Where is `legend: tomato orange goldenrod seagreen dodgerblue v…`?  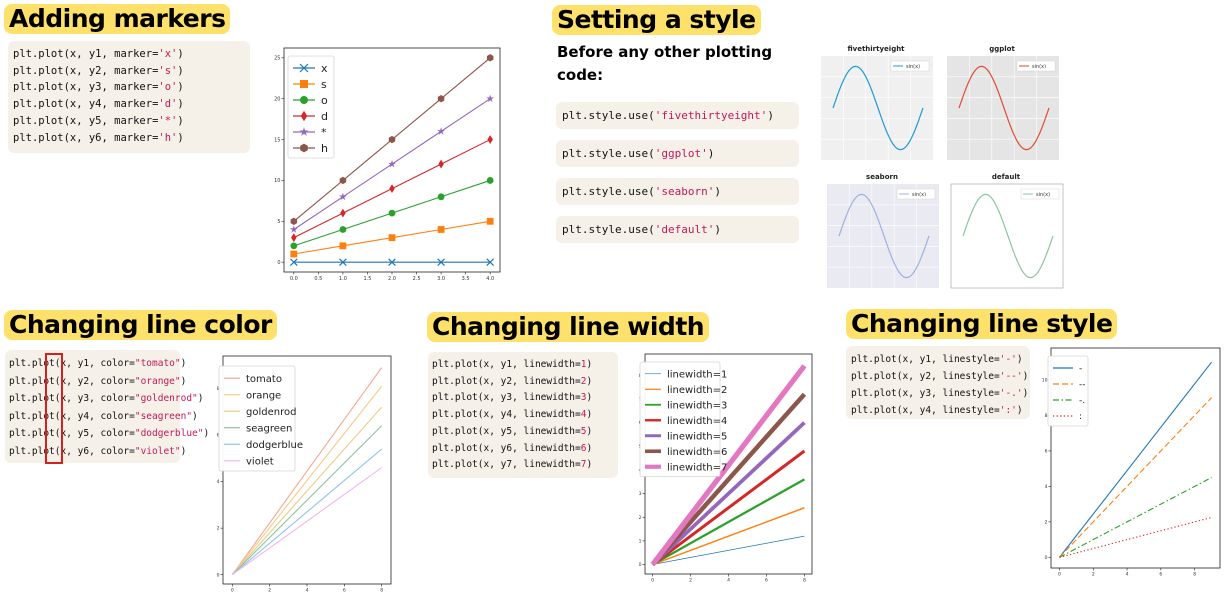 legend: tomato orange goldenrod seagreen dodgerblue v… is located at coordinates (260, 418).